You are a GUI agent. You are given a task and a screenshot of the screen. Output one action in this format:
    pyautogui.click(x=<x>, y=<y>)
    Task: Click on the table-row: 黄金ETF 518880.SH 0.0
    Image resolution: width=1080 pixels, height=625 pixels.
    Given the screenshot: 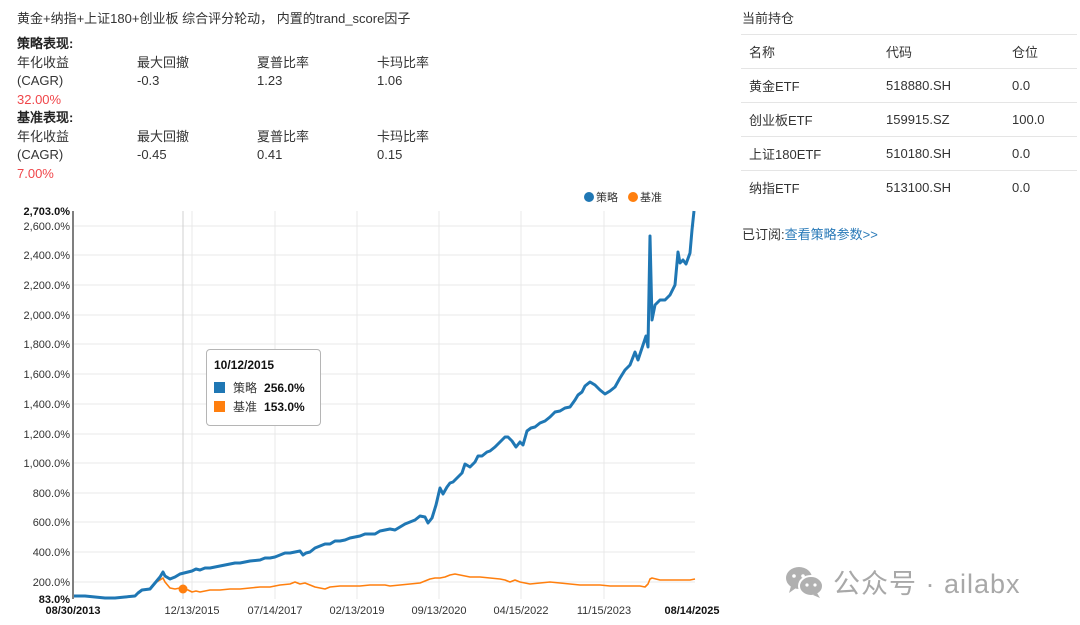 What is the action you would take?
    pyautogui.click(x=909, y=85)
    